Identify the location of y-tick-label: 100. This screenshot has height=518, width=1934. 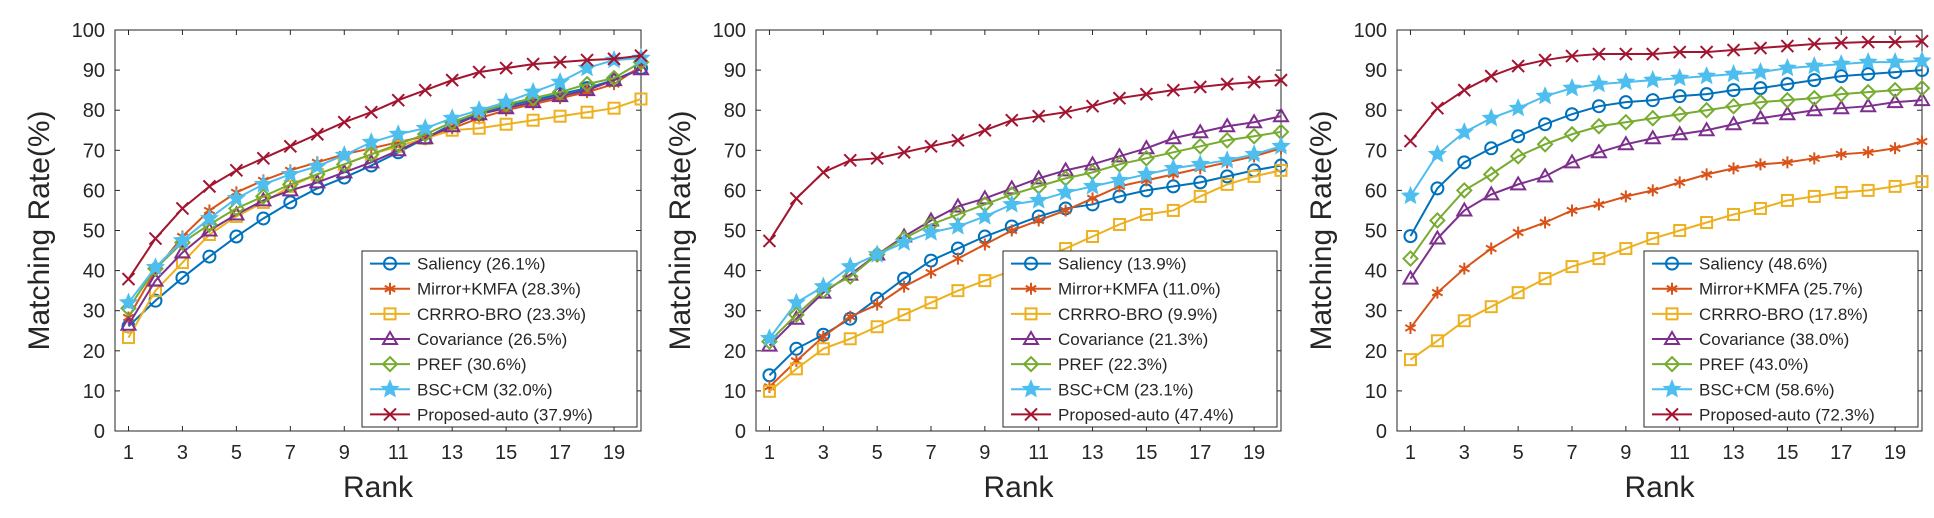
(729, 31).